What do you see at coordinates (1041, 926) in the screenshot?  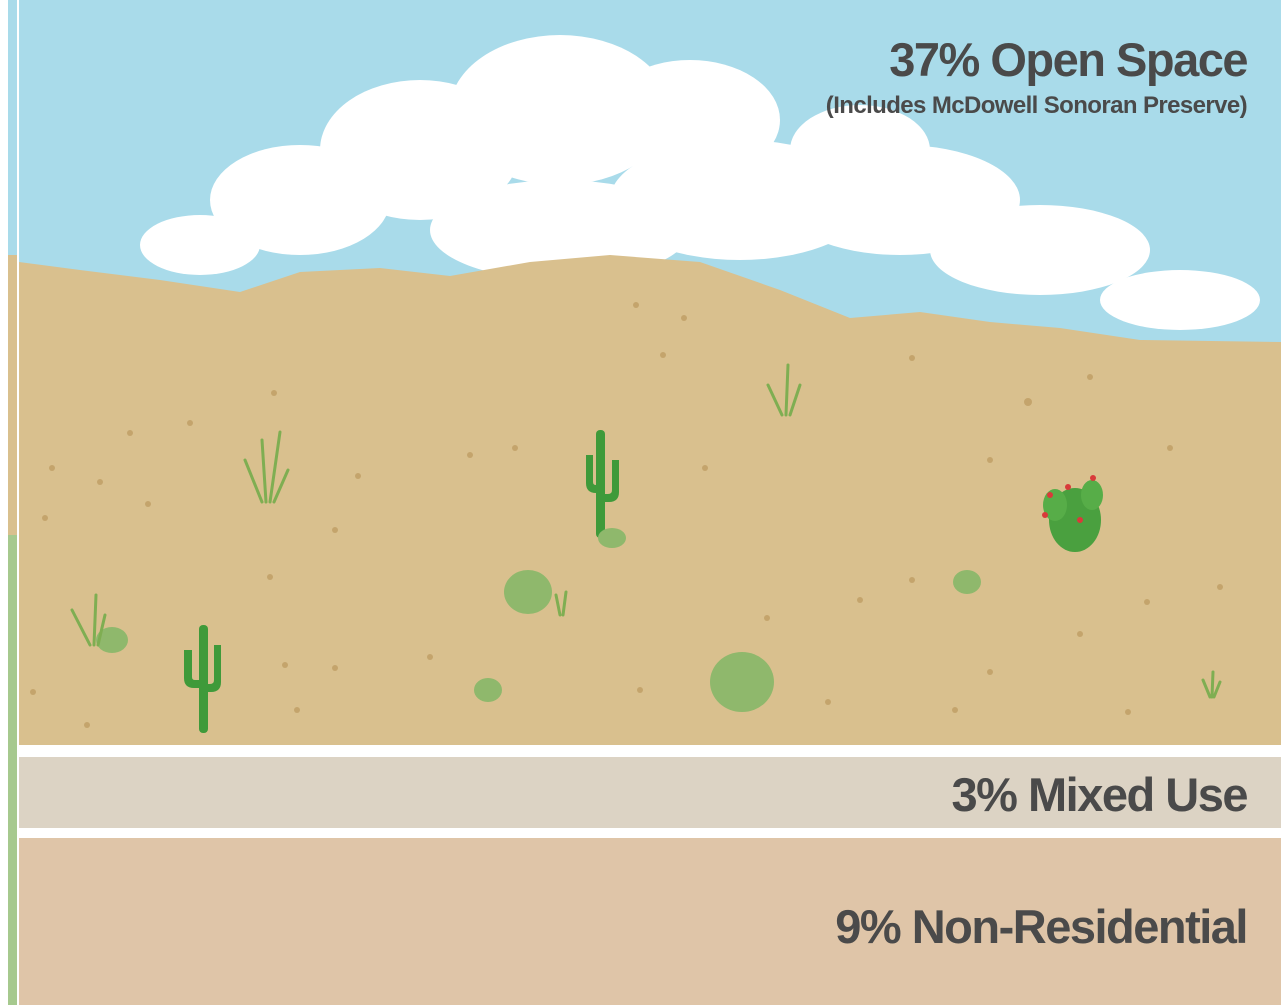 I see `section-label: 9% Non-Residential` at bounding box center [1041, 926].